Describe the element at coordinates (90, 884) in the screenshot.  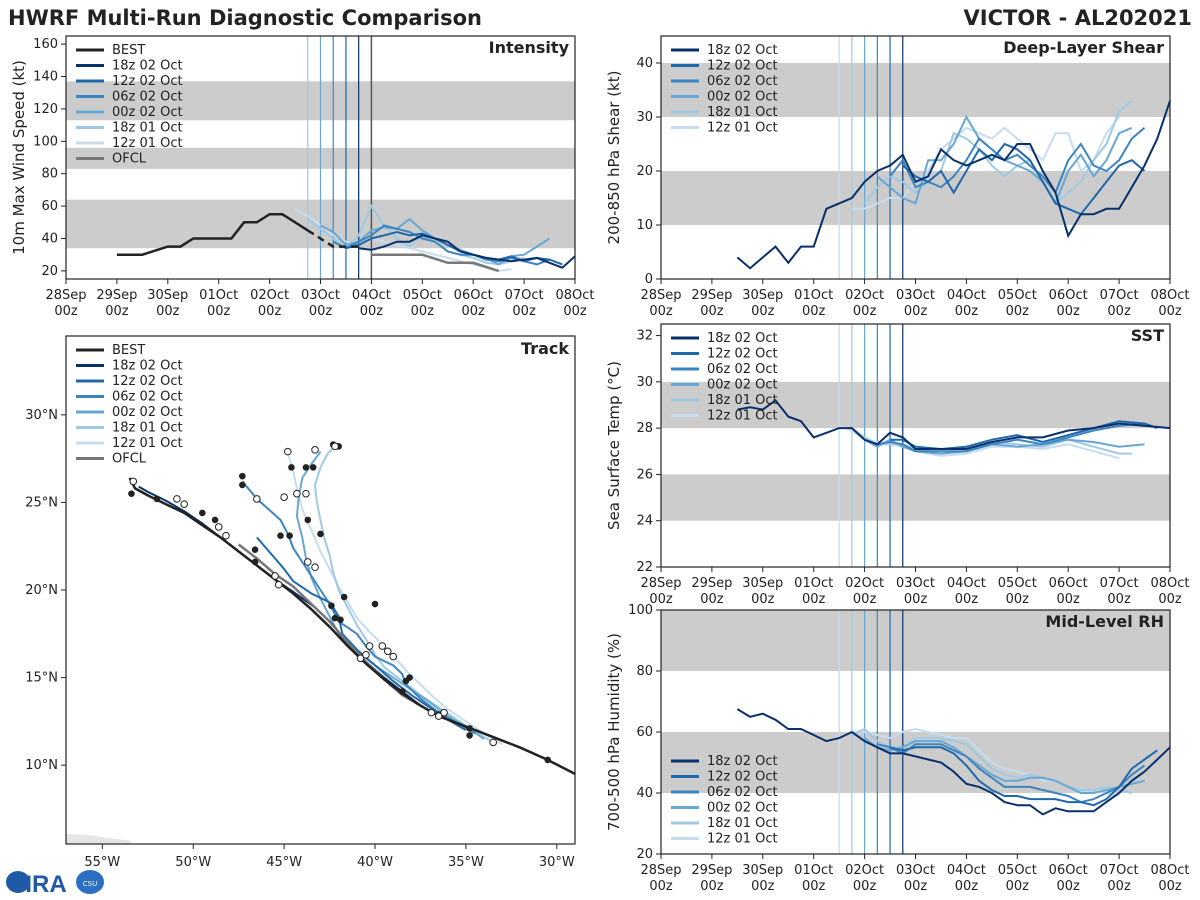
I see `logo-sub-text: CSU` at that location.